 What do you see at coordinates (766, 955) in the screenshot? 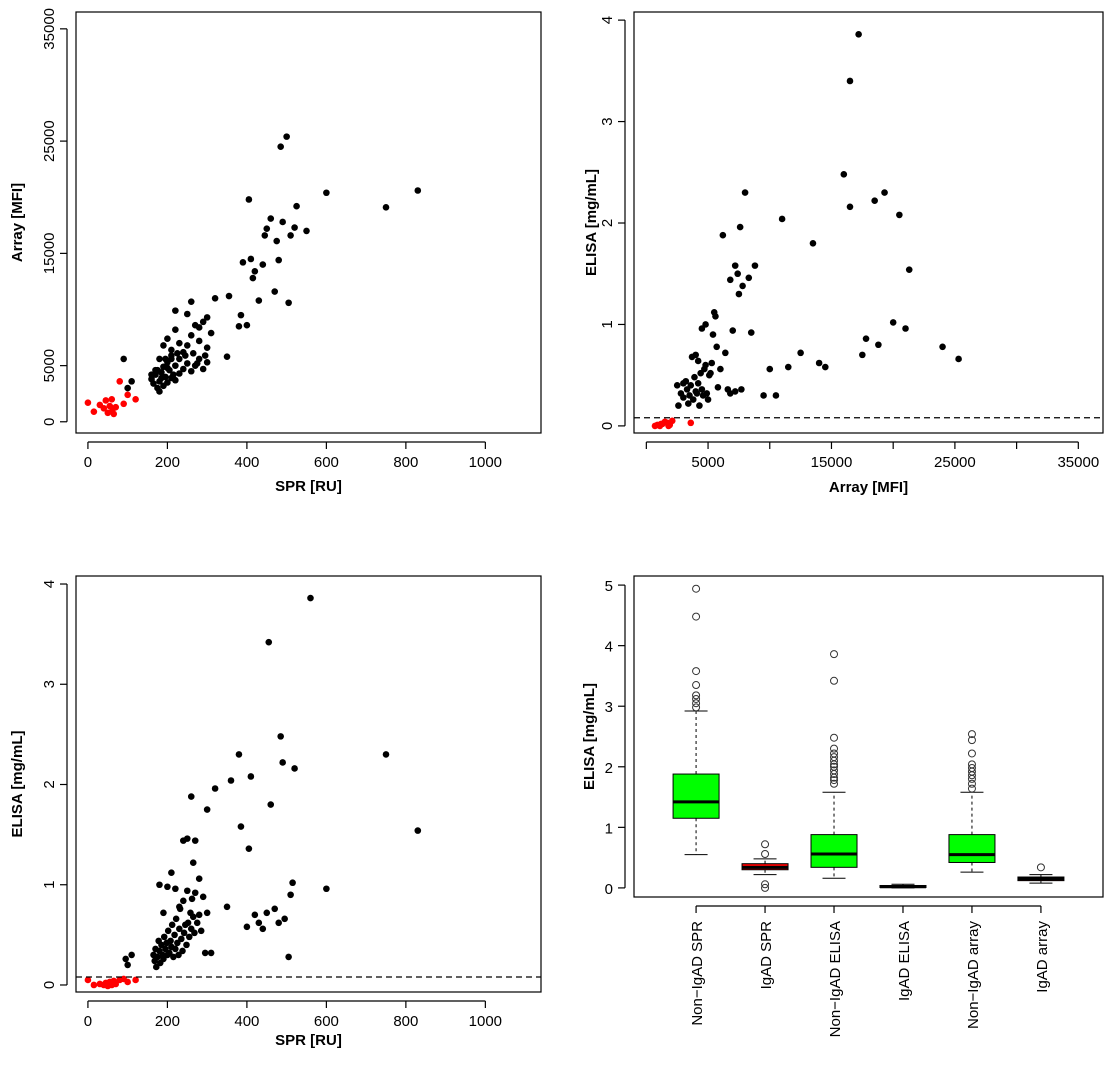
I see `category-label: IgAD SPR` at bounding box center [766, 955].